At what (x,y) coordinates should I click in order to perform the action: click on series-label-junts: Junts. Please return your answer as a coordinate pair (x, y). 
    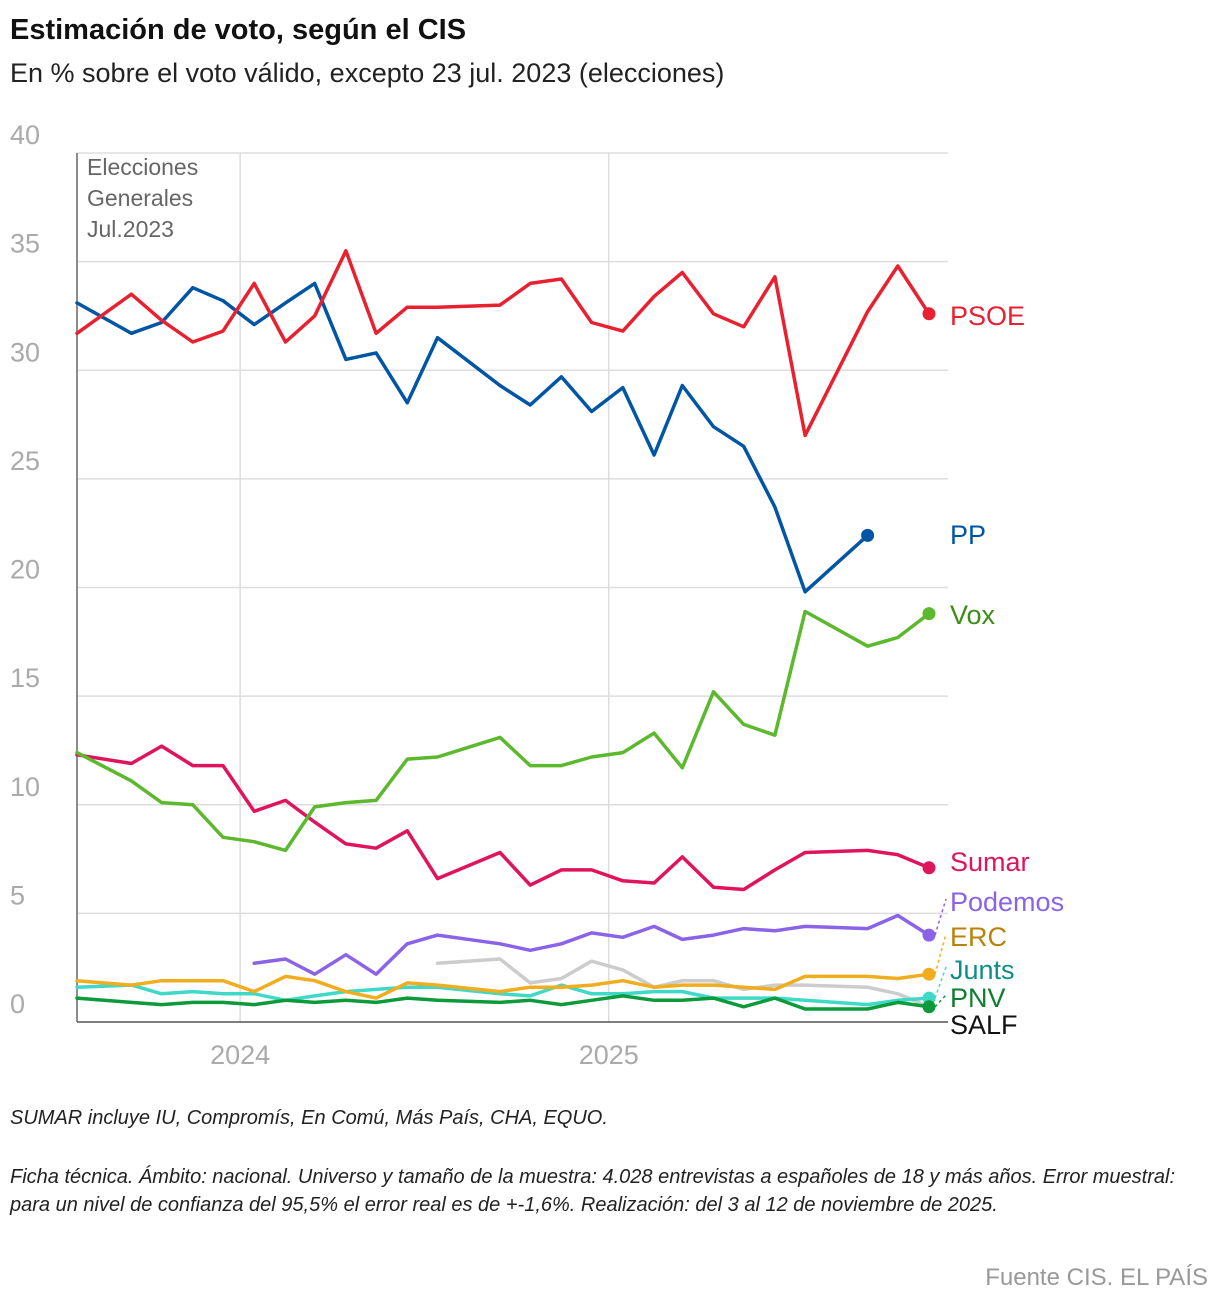
    Looking at the image, I should click on (982, 970).